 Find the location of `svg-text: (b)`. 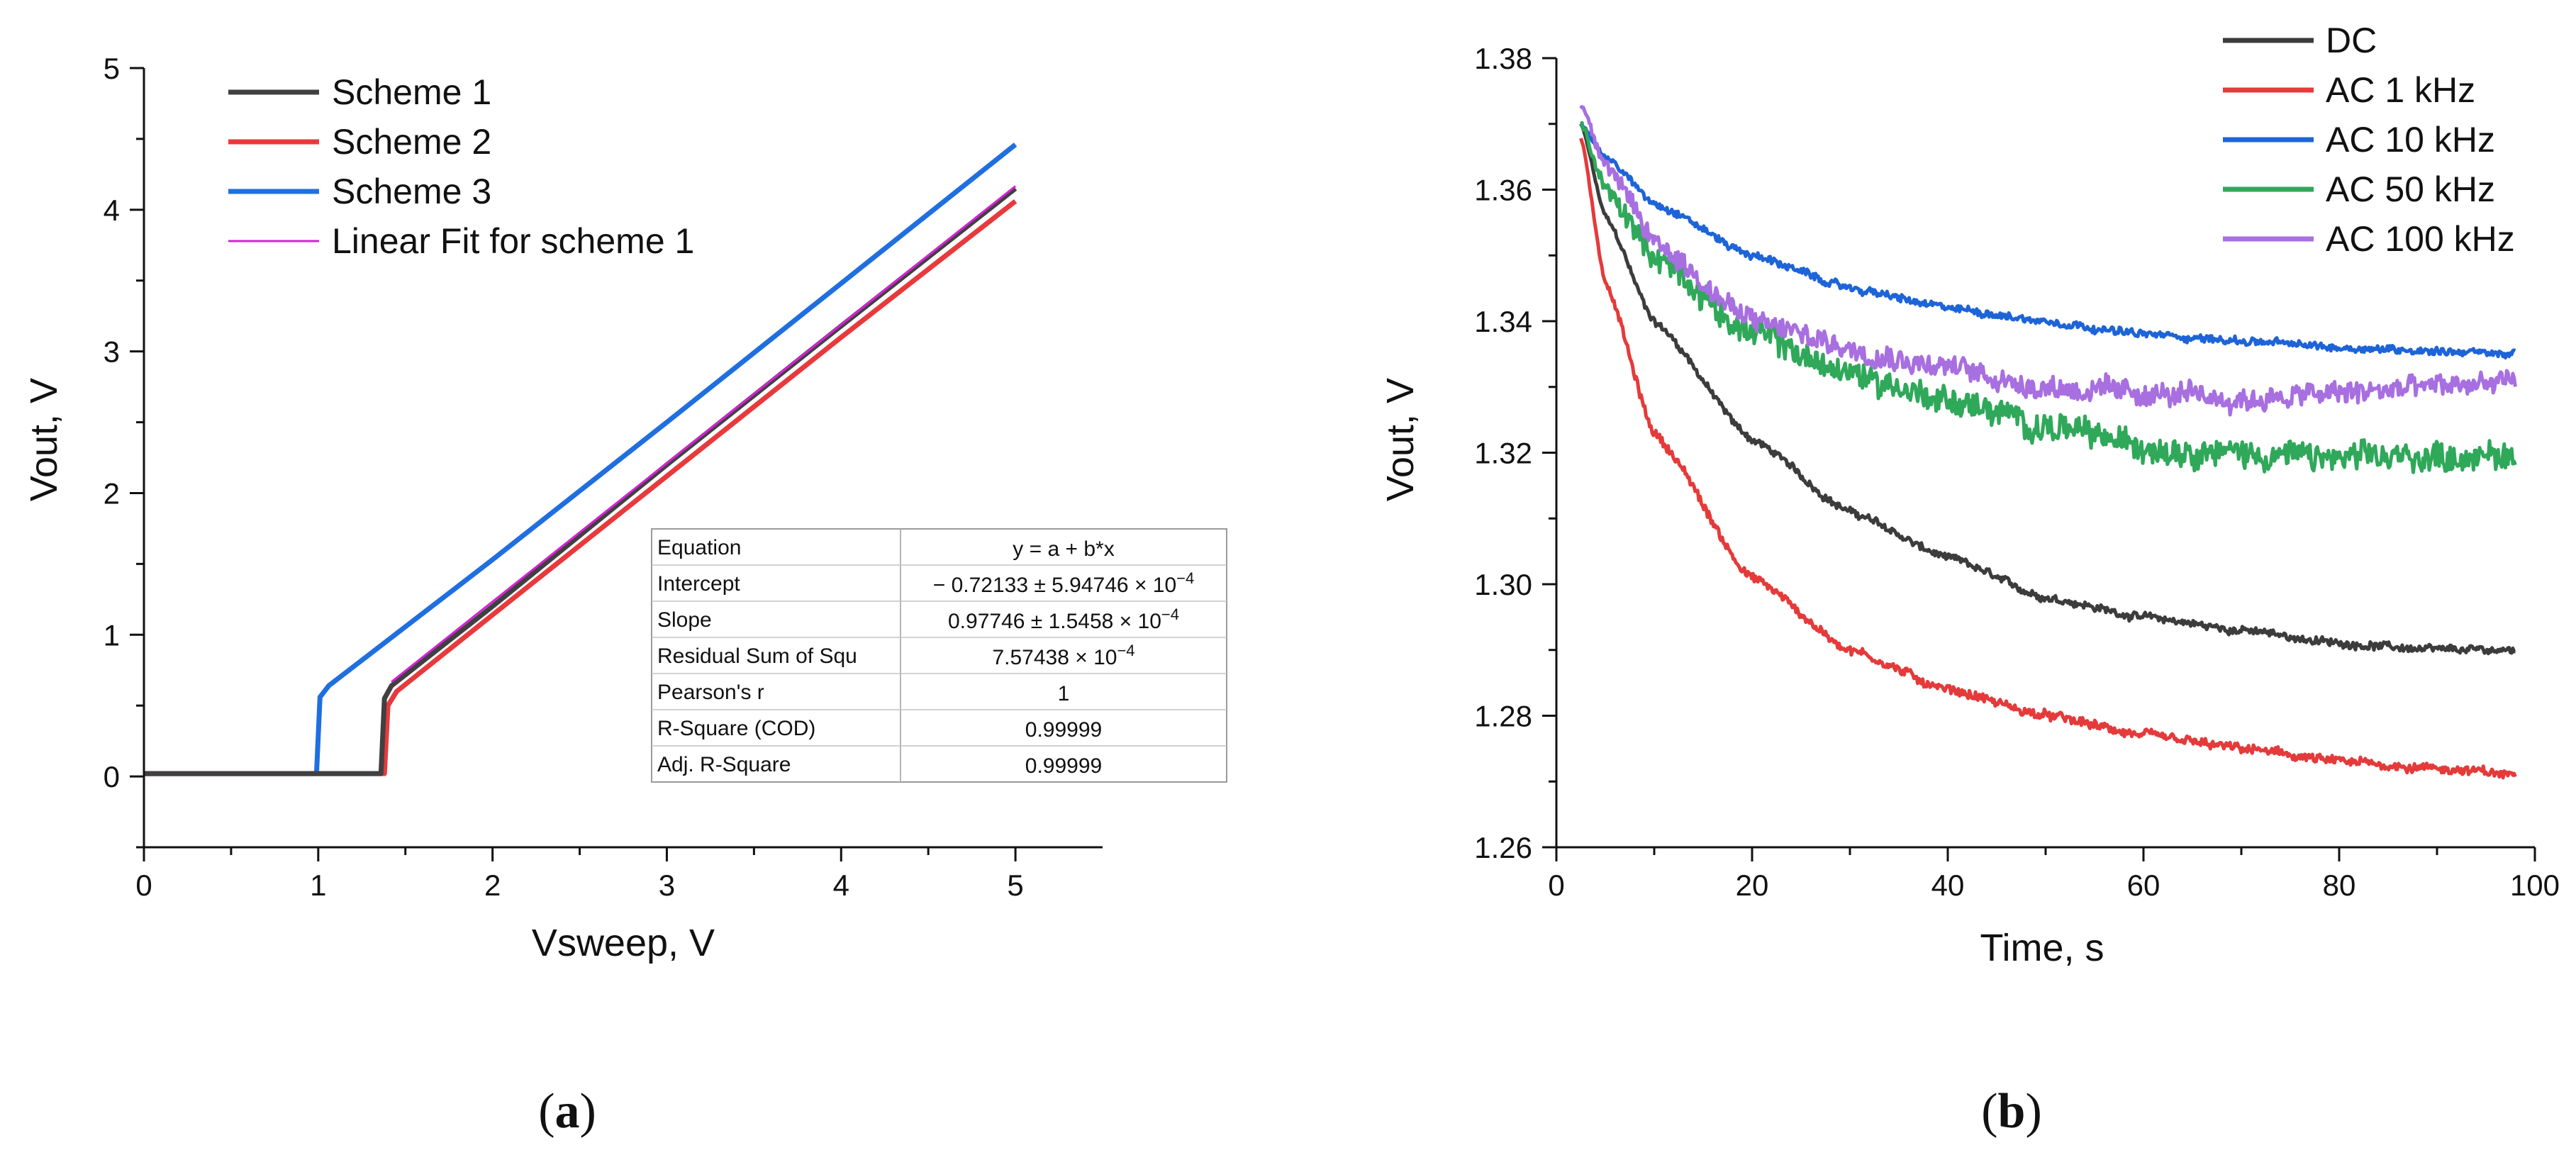

svg-text: (b) is located at coordinates (2011, 1111).